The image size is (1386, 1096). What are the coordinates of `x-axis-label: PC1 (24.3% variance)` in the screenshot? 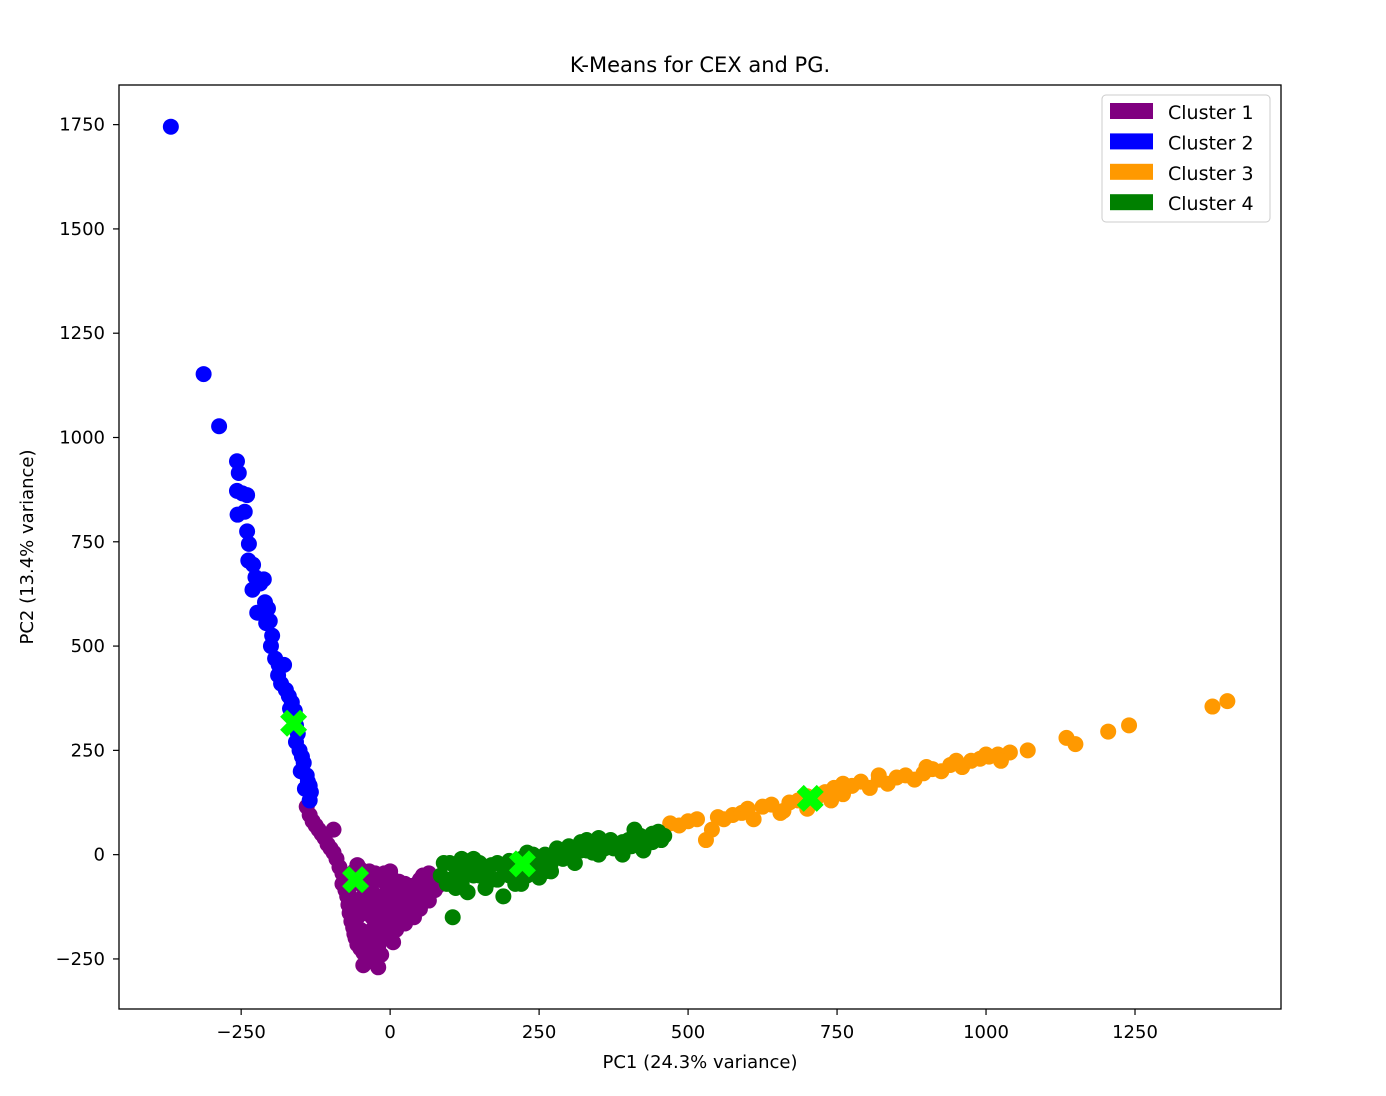 It's located at (699, 1062).